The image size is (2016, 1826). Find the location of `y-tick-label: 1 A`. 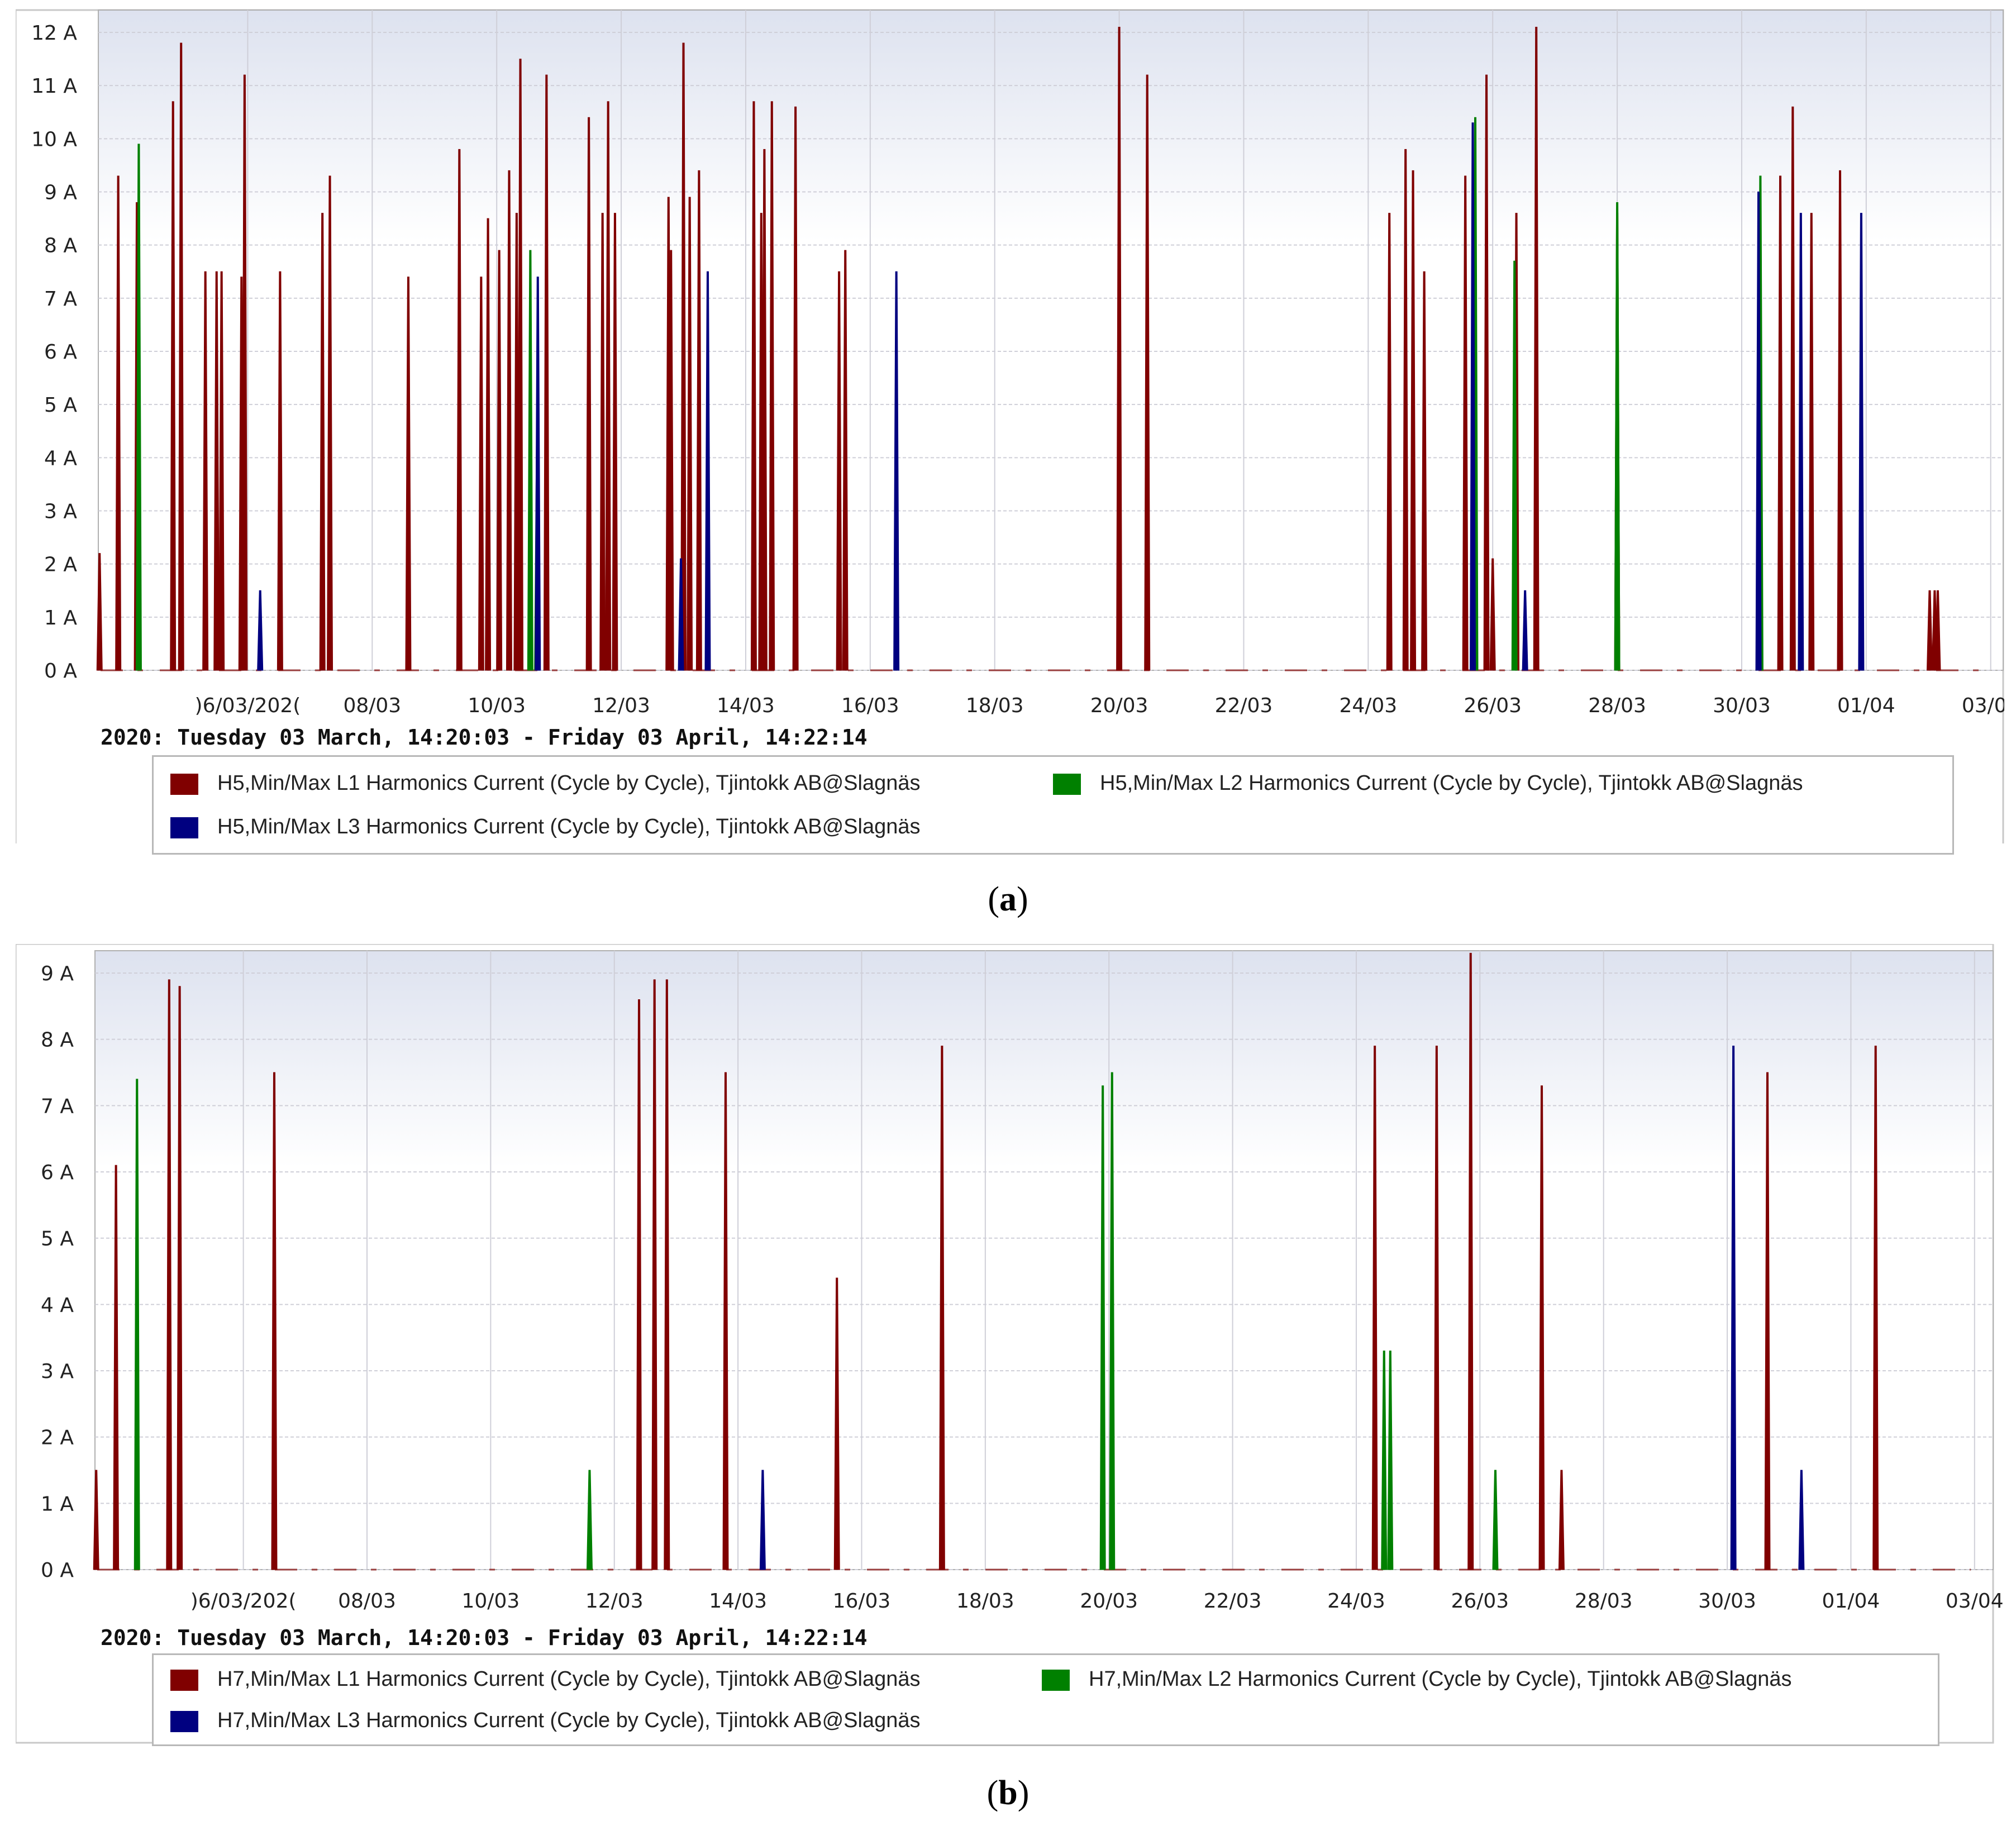

y-tick-label: 1 A is located at coordinates (60, 618).